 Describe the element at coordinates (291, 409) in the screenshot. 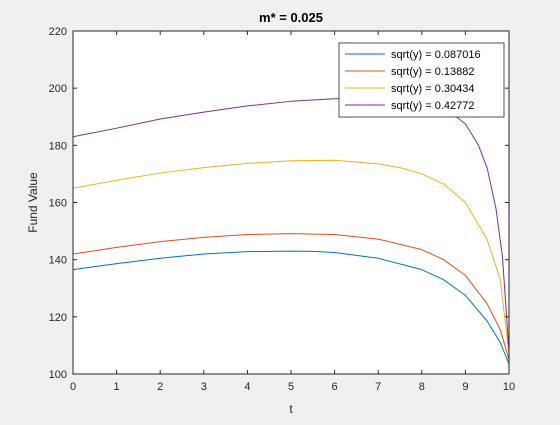

I see `x-axis-label: t` at that location.